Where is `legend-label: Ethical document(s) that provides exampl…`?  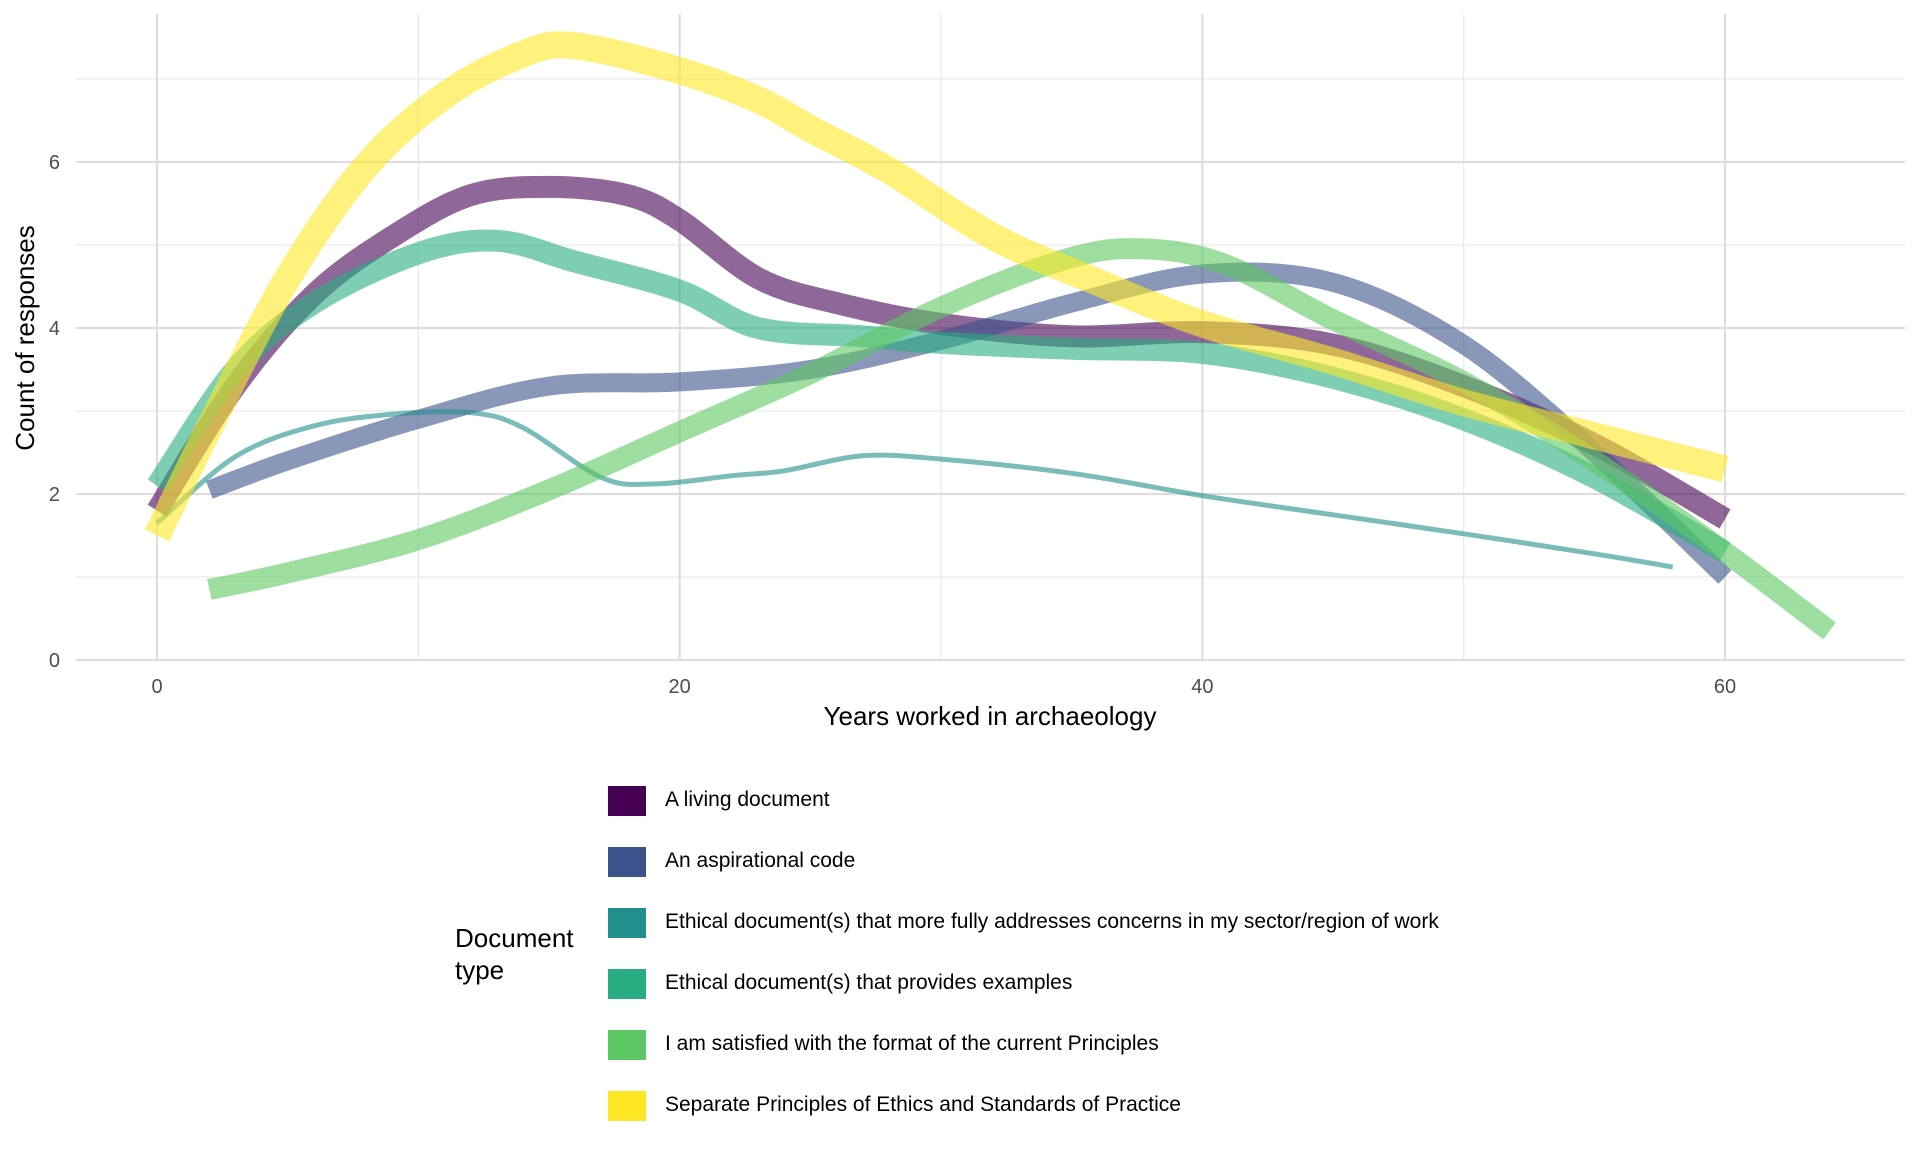
legend-label: Ethical document(s) that provides exampl… is located at coordinates (869, 982).